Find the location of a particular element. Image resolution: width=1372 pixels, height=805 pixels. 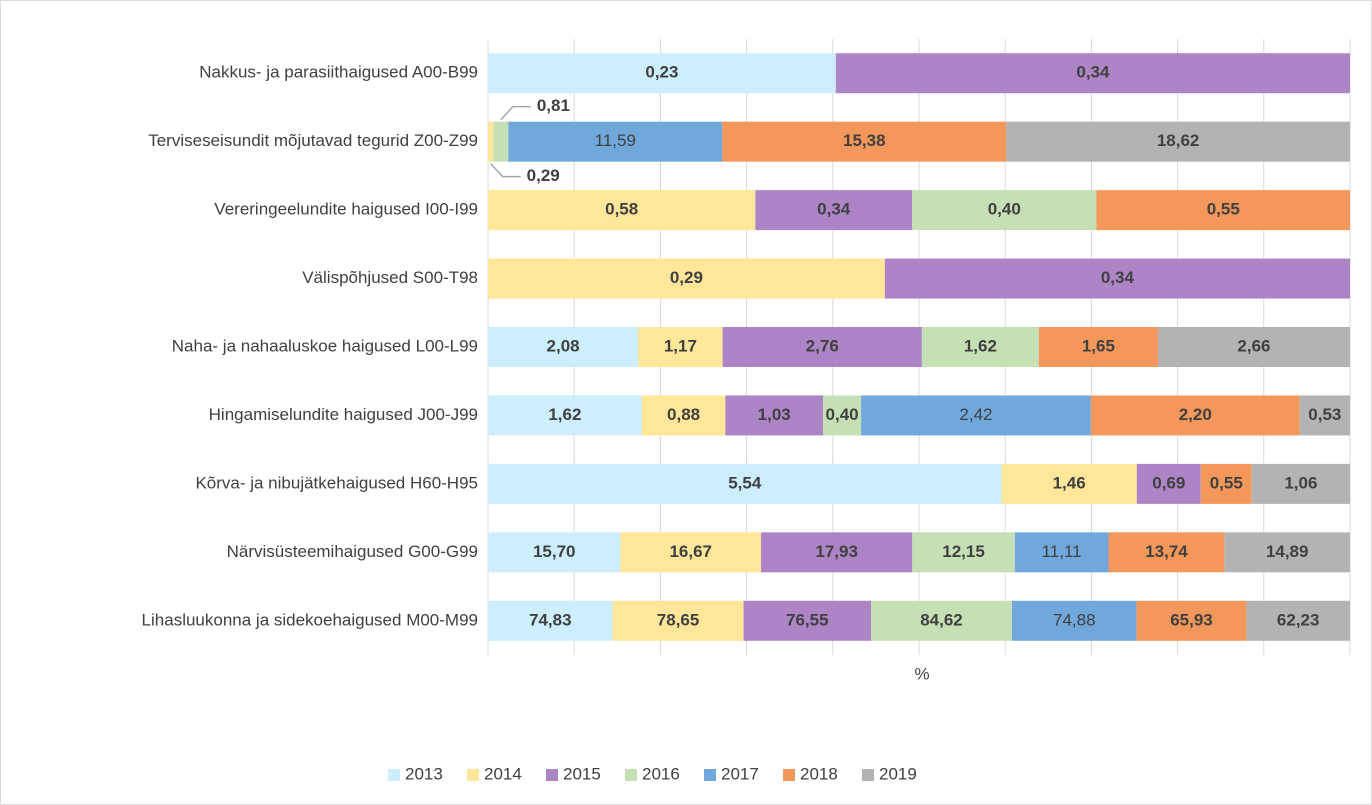

data-label: 0,81 is located at coordinates (553, 105).